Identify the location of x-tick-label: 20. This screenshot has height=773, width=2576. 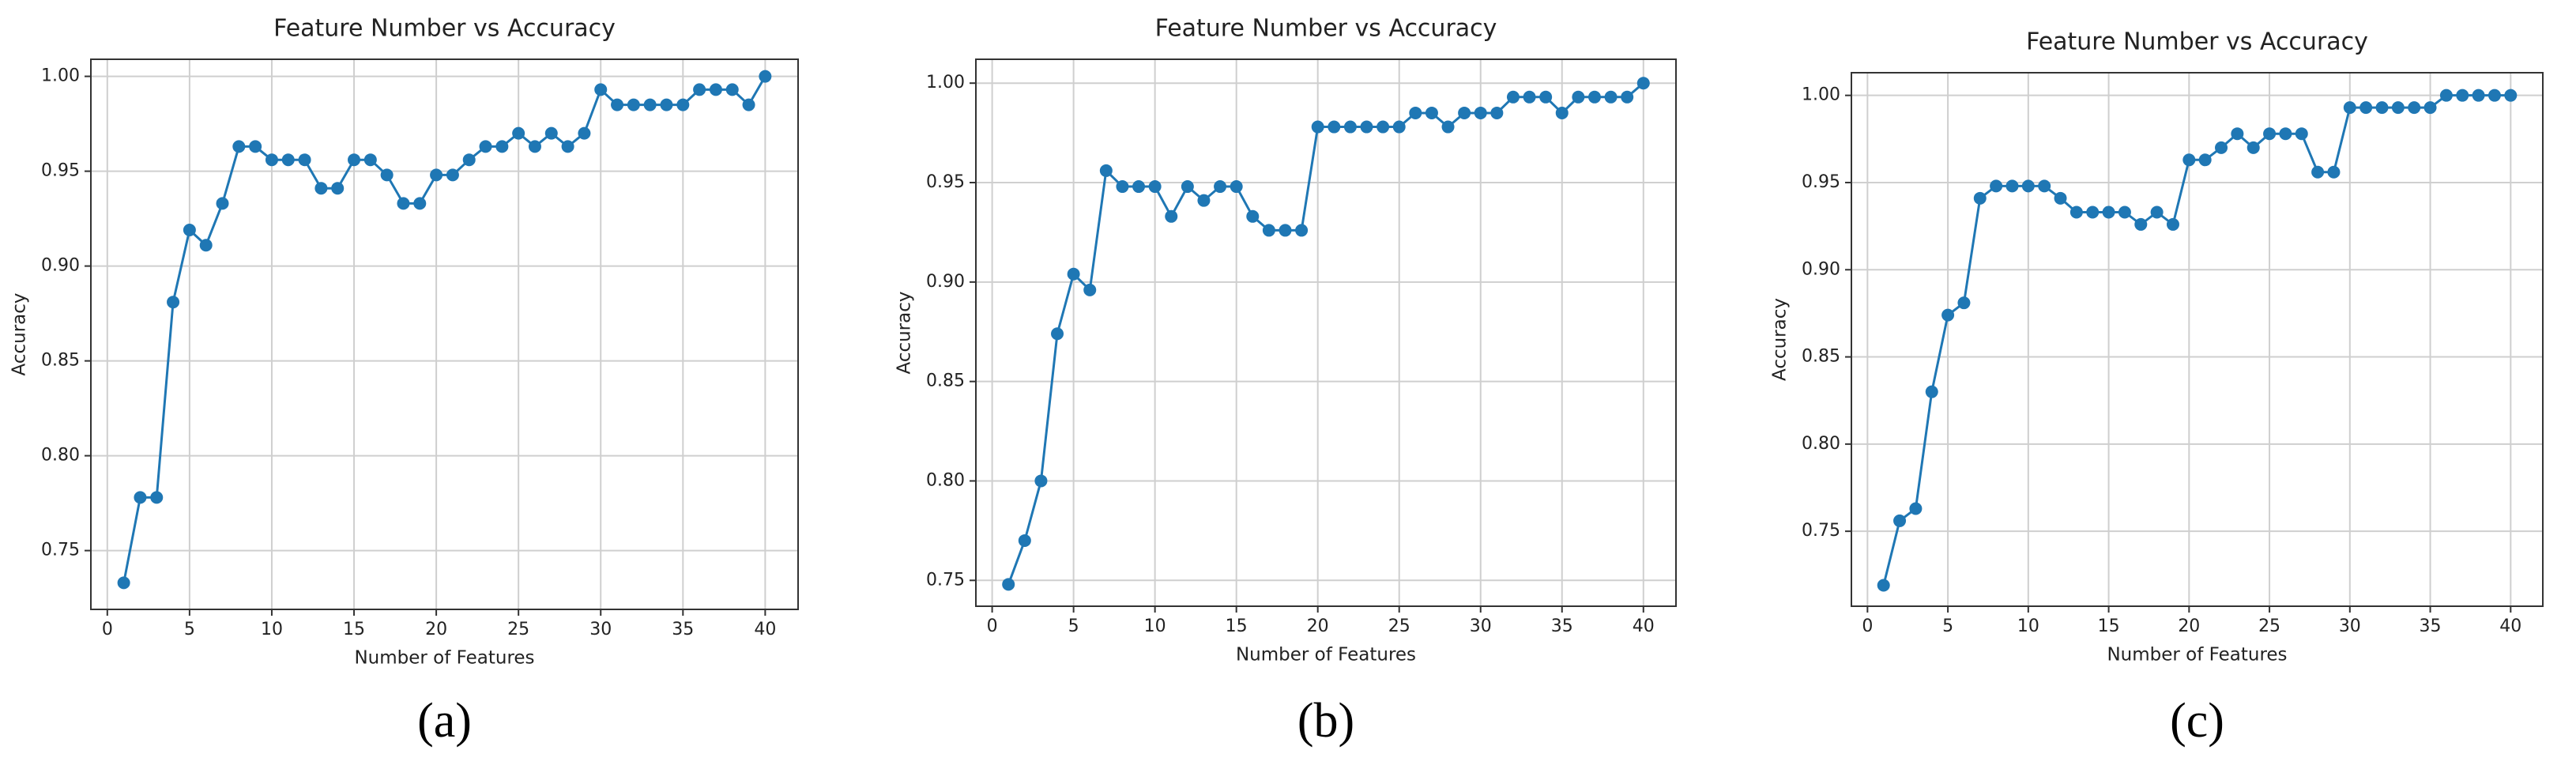
(1318, 626).